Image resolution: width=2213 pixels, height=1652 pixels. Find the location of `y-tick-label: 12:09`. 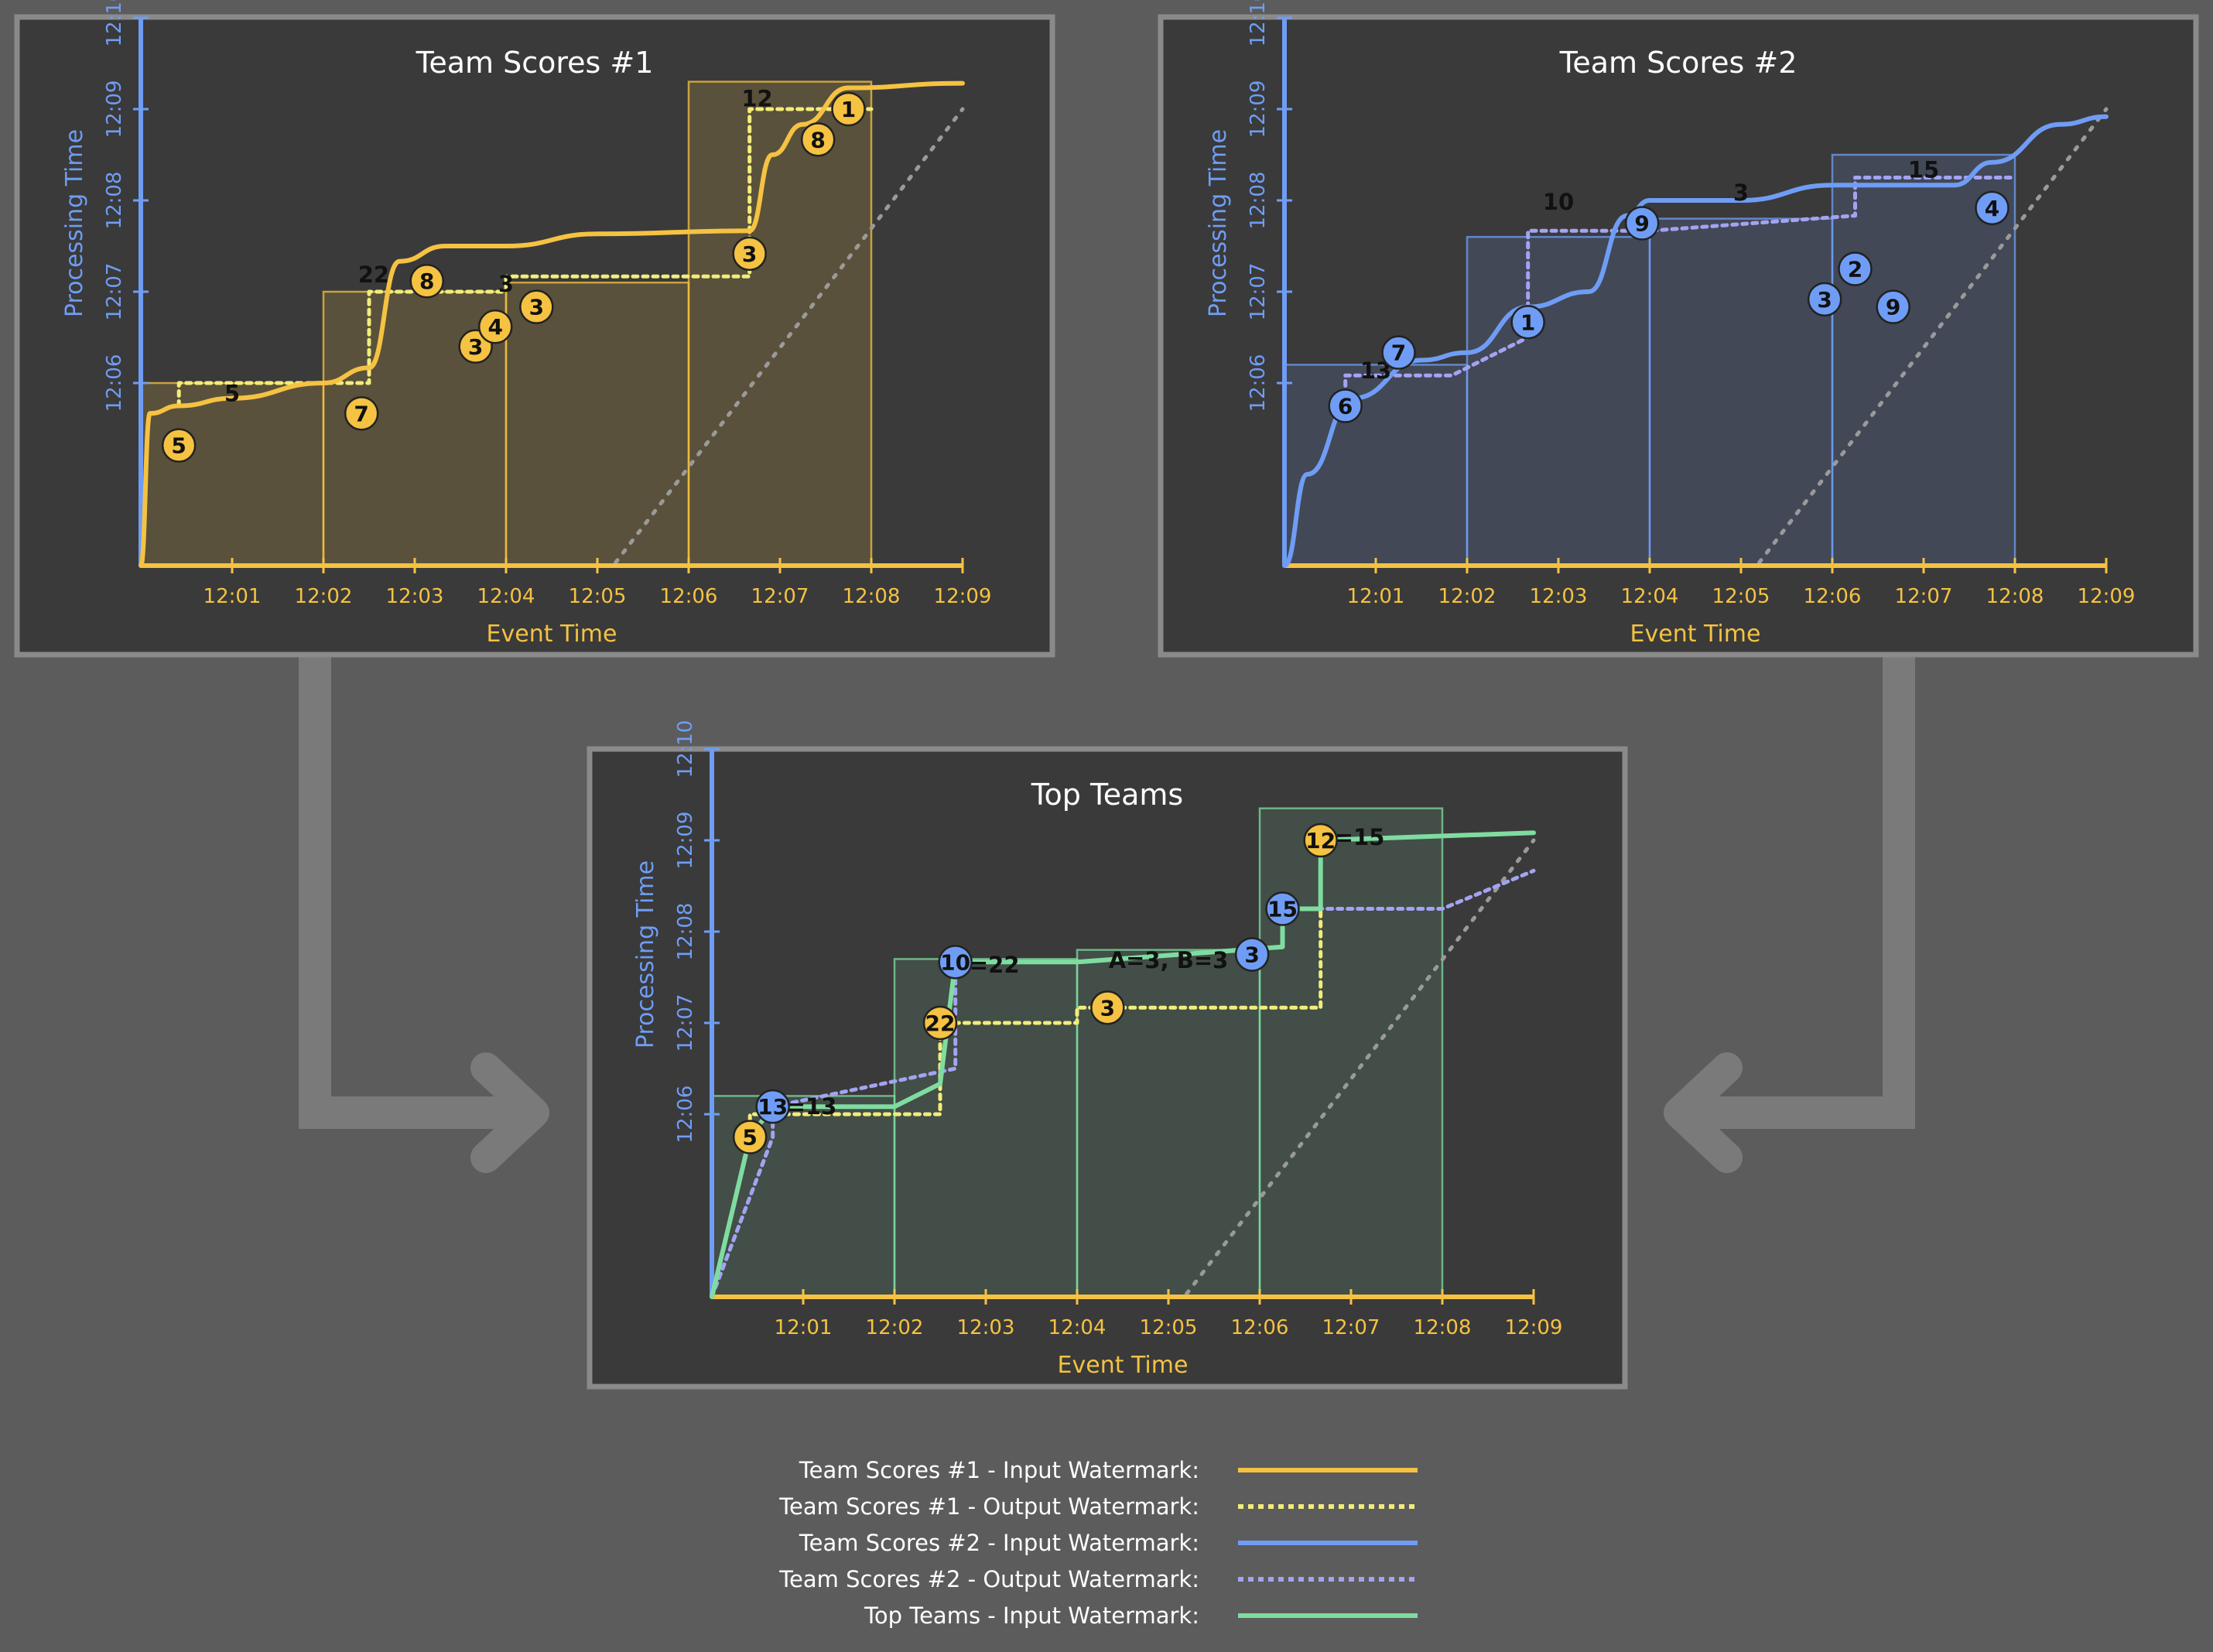

y-tick-label: 12:09 is located at coordinates (685, 841).